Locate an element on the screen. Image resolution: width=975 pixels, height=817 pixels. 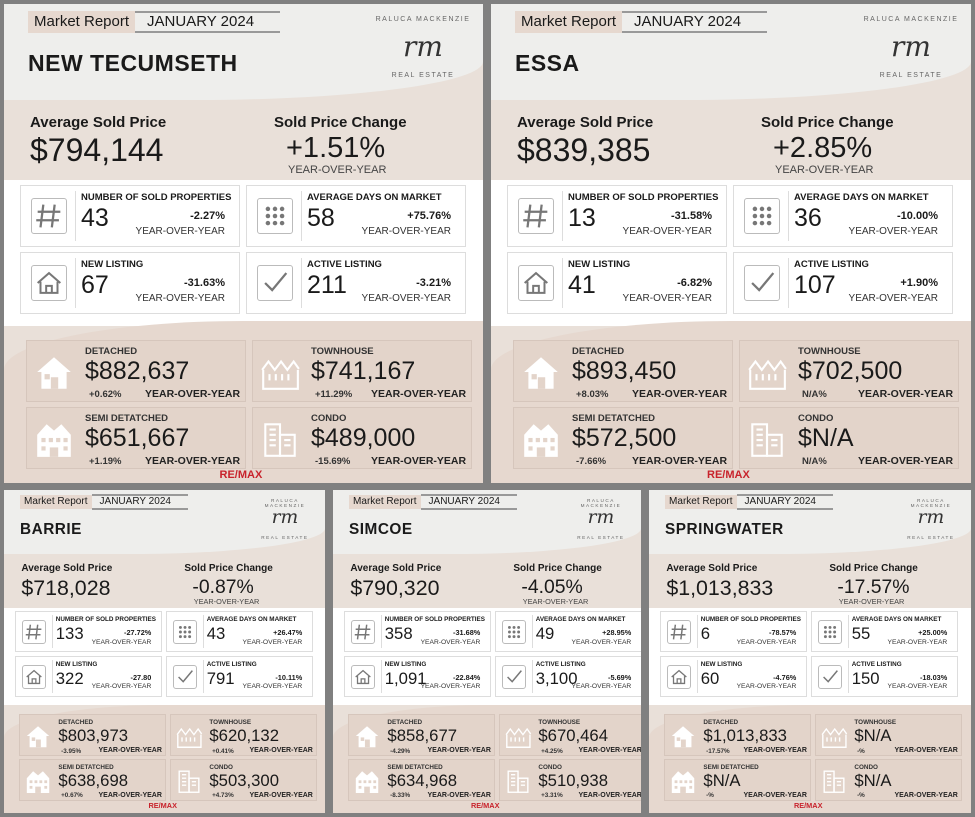
report-tagline: Market Report JANUARY 2024 is located at coordinates (641, 22).